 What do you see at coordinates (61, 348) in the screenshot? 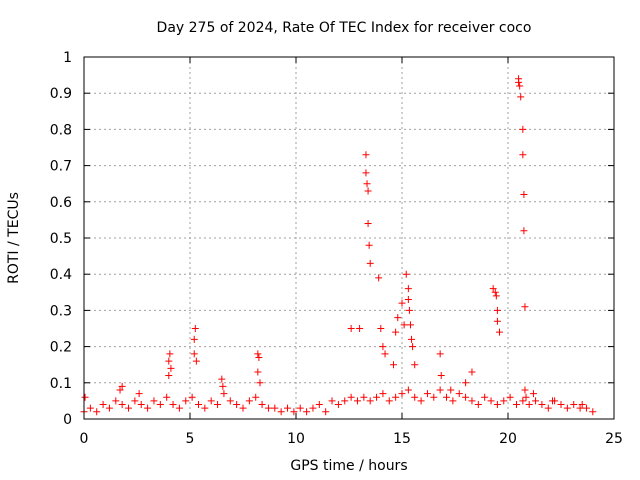
I see `y-tick-label: 0.2` at bounding box center [61, 348].